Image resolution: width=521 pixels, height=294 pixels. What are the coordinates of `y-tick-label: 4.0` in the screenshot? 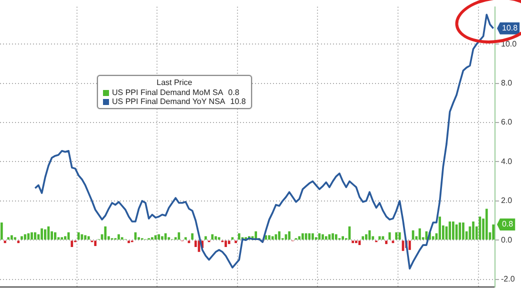 It's located at (507, 161).